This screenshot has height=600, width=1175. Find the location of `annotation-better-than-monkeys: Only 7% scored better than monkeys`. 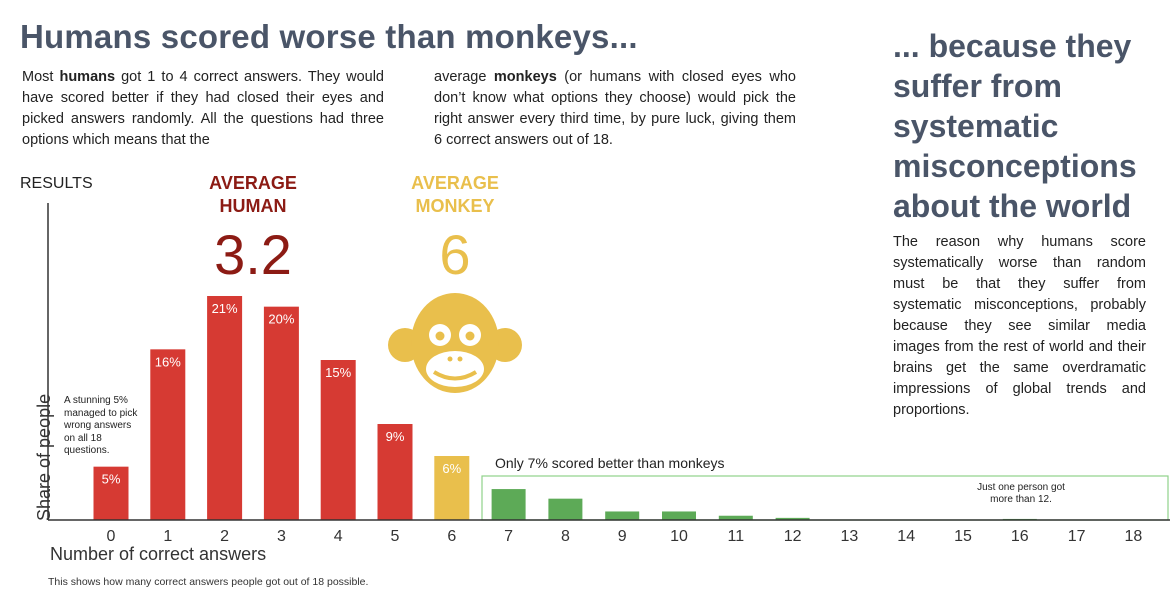

annotation-better-than-monkeys: Only 7% scored better than monkeys is located at coordinates (610, 463).